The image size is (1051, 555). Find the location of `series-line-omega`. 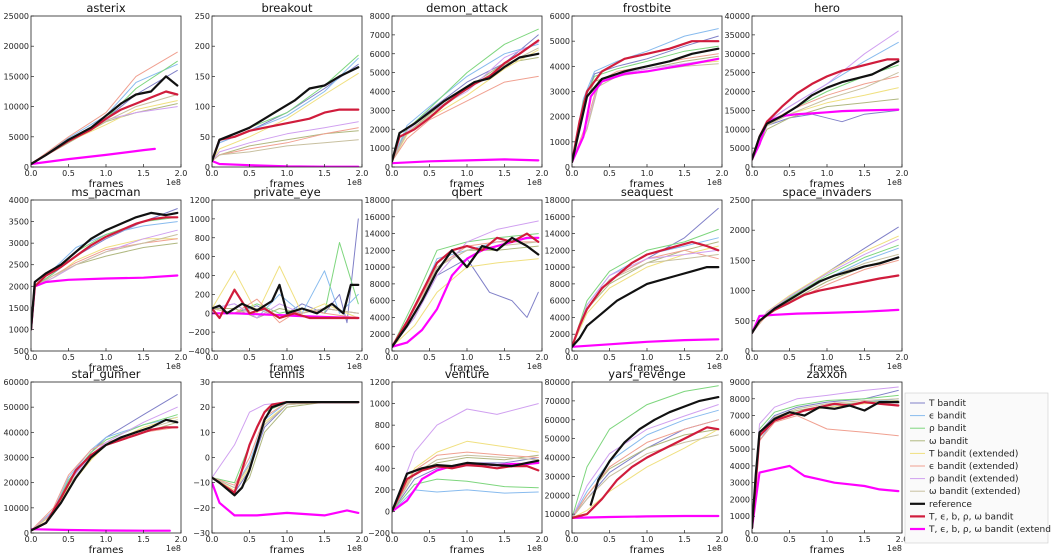

series-line-omega is located at coordinates (825, 129).